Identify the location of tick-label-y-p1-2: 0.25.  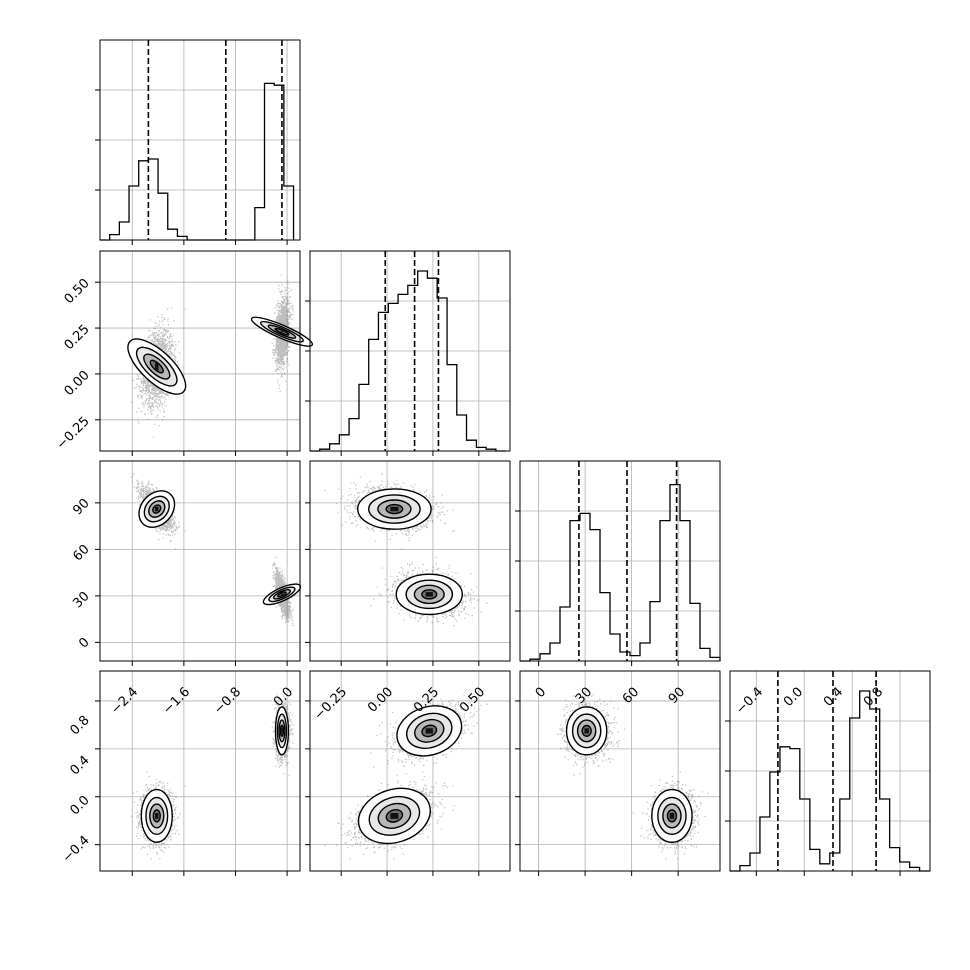
(77, 337).